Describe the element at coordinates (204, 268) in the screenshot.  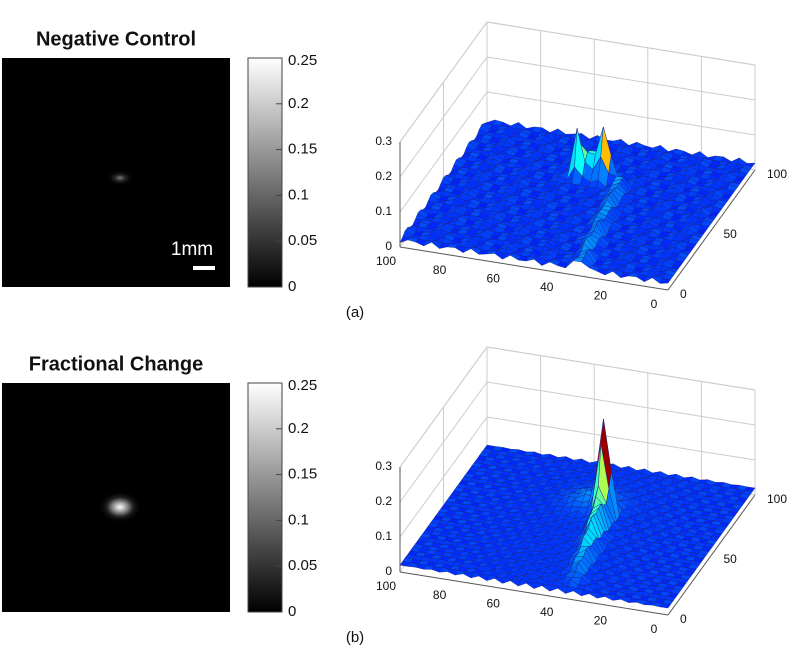
I see `scale-bar` at that location.